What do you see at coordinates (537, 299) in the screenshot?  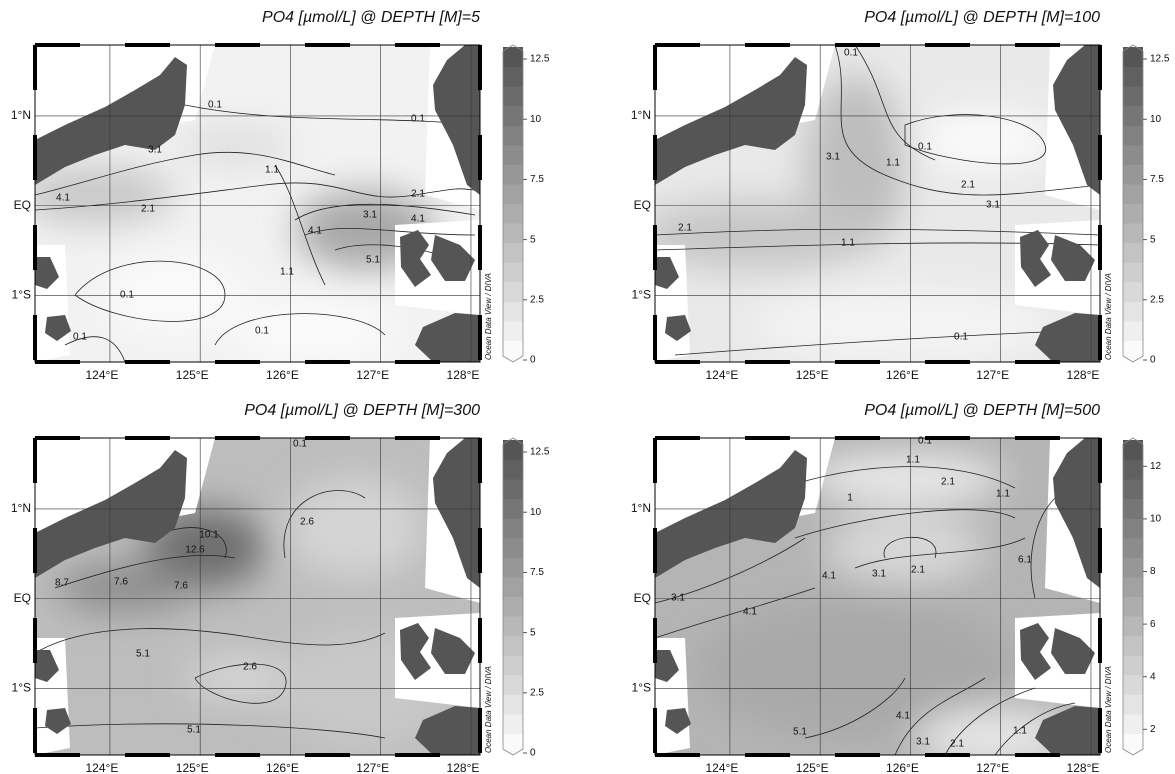 I see `colorbar-tick-label: 2.5` at bounding box center [537, 299].